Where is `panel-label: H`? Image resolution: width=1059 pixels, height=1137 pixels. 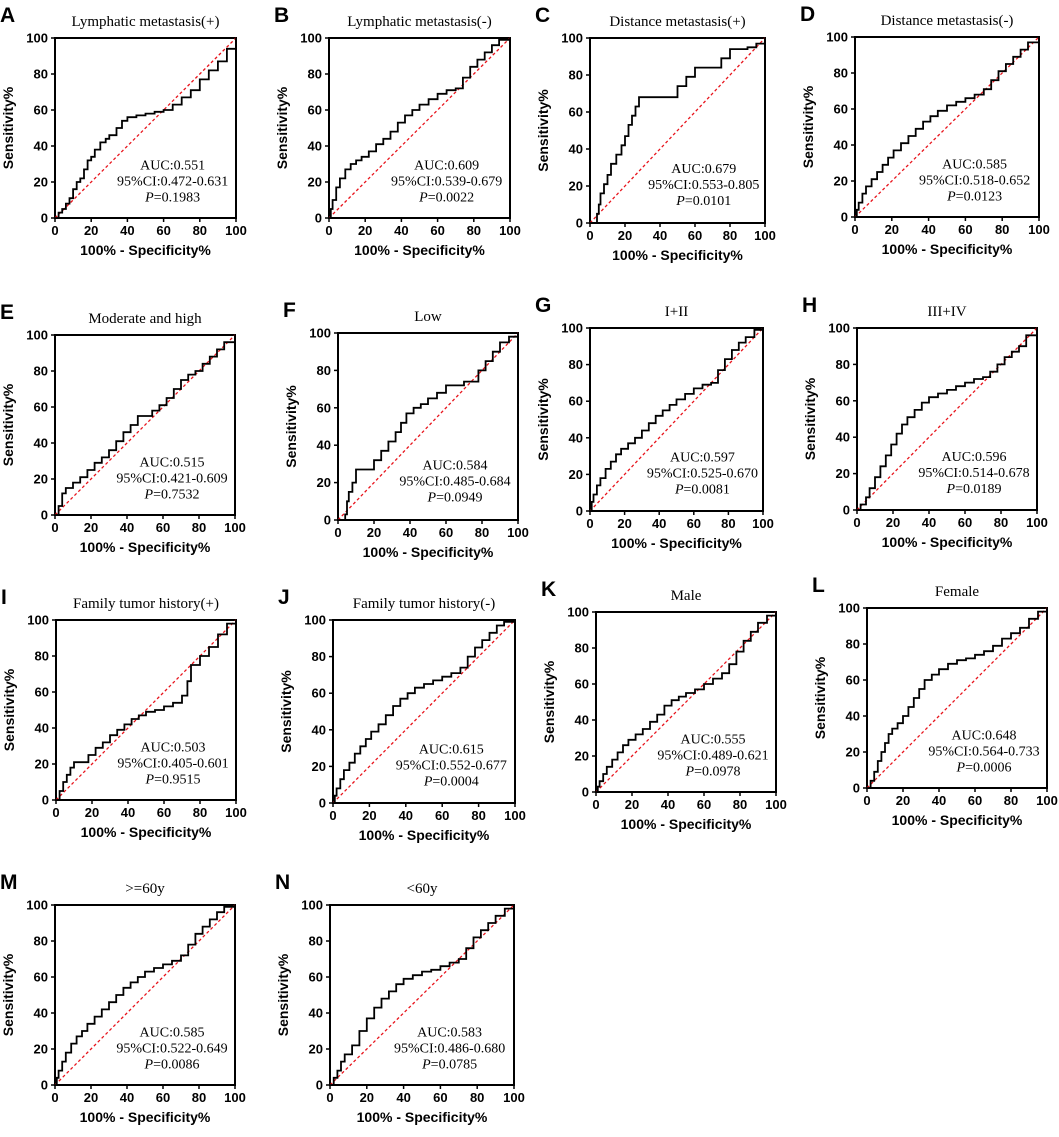
panel-label: H is located at coordinates (809, 305).